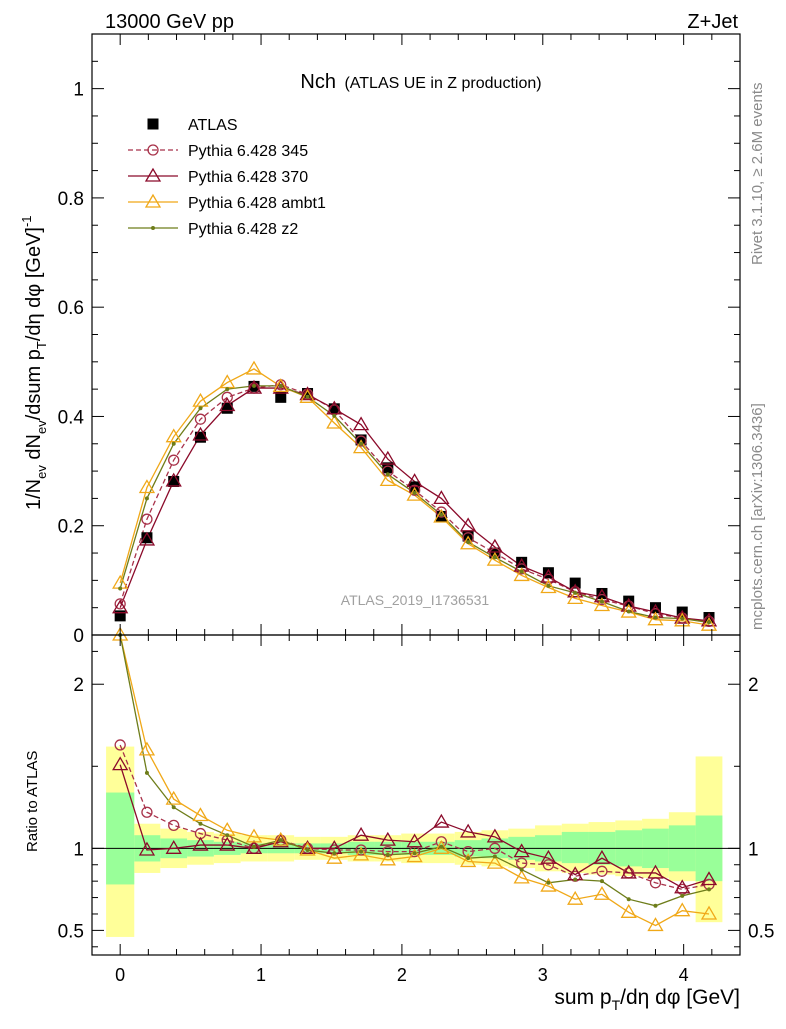 The image size is (786, 1029). What do you see at coordinates (647, 999) in the screenshot?
I see `x-axis-label: sum pT/dη dφ [GeV]` at bounding box center [647, 999].